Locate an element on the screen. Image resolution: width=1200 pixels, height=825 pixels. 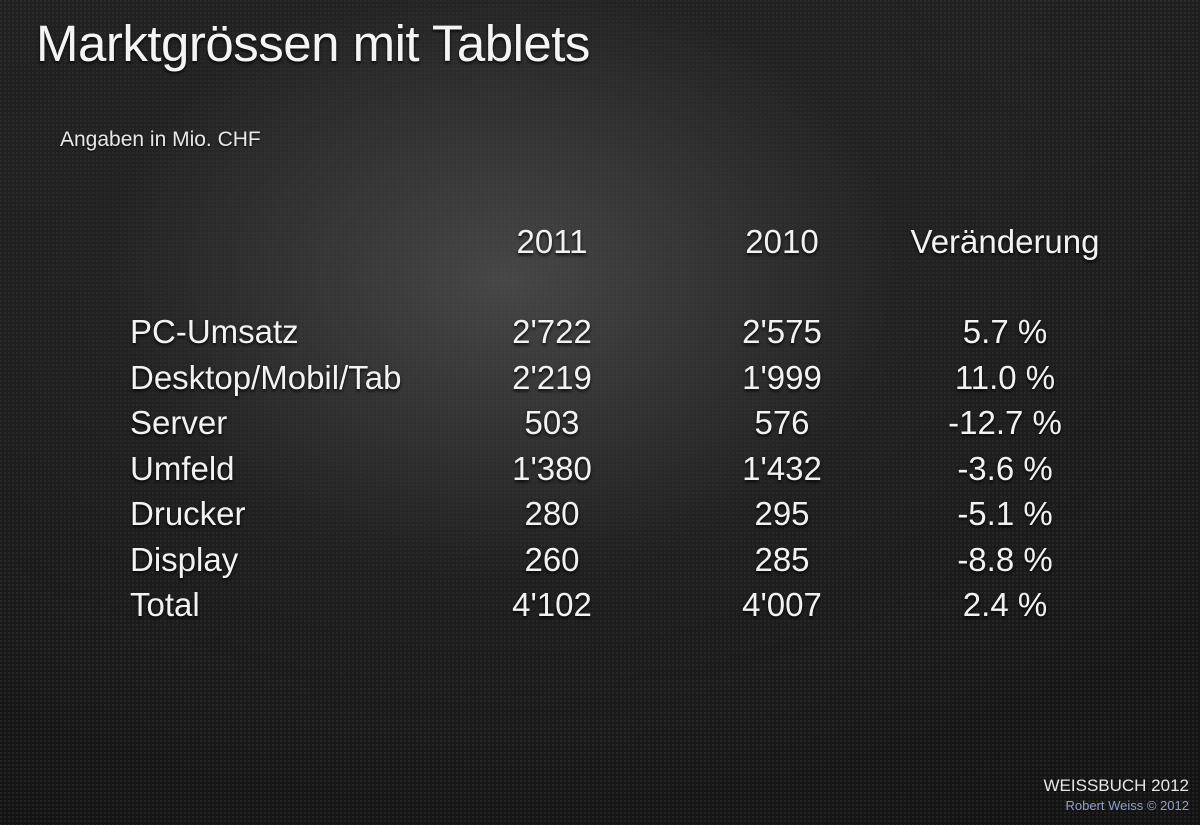
cell-2011: 260 is located at coordinates (552, 559).